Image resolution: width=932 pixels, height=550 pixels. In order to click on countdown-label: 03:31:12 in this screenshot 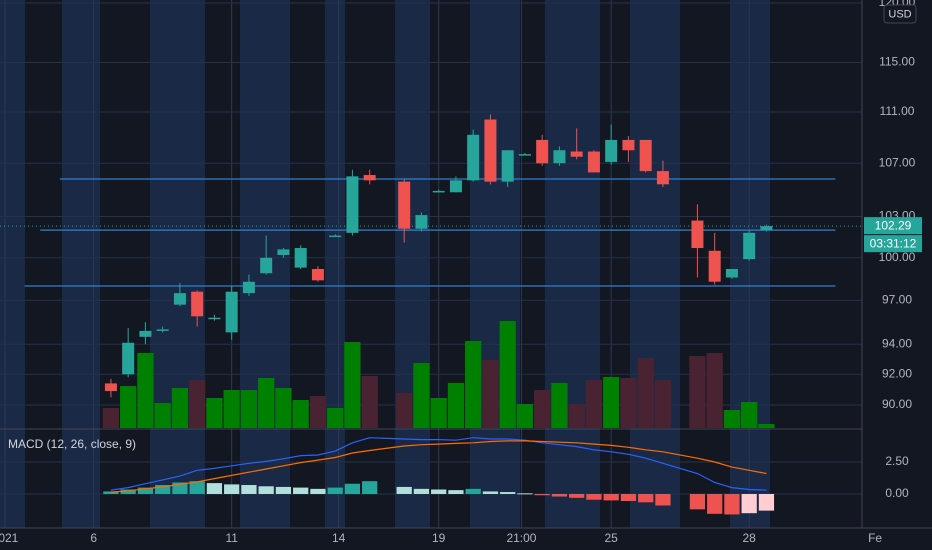, I will do `click(893, 243)`.